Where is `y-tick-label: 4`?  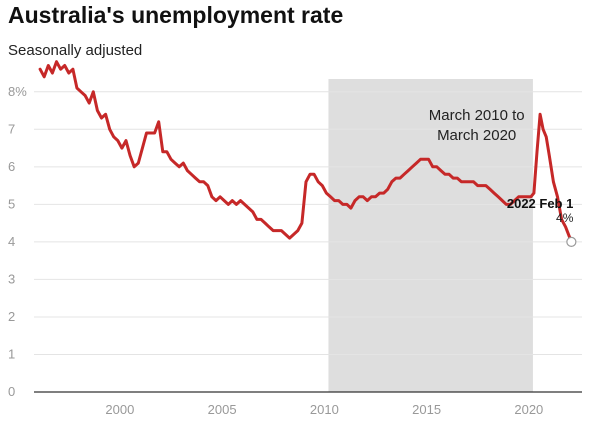 y-tick-label: 4 is located at coordinates (11, 241).